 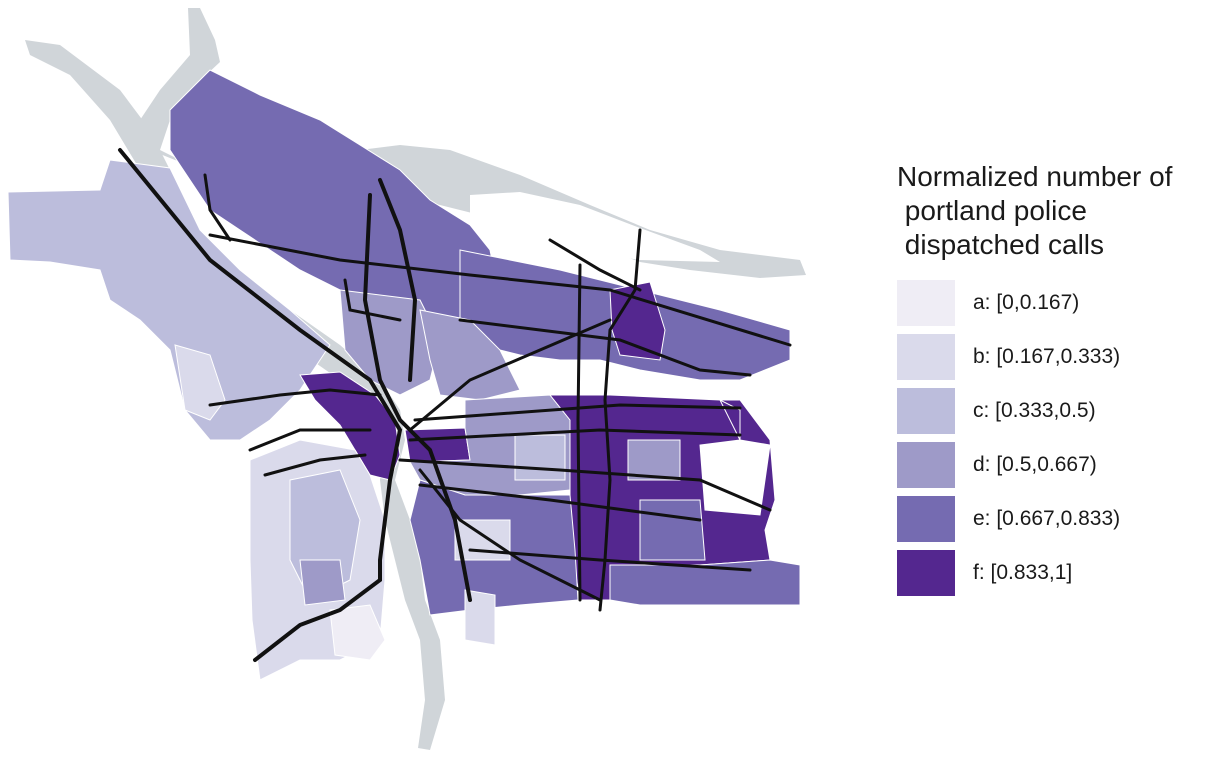 What do you see at coordinates (200, 382) in the screenshot?
I see `district-forest-park` at bounding box center [200, 382].